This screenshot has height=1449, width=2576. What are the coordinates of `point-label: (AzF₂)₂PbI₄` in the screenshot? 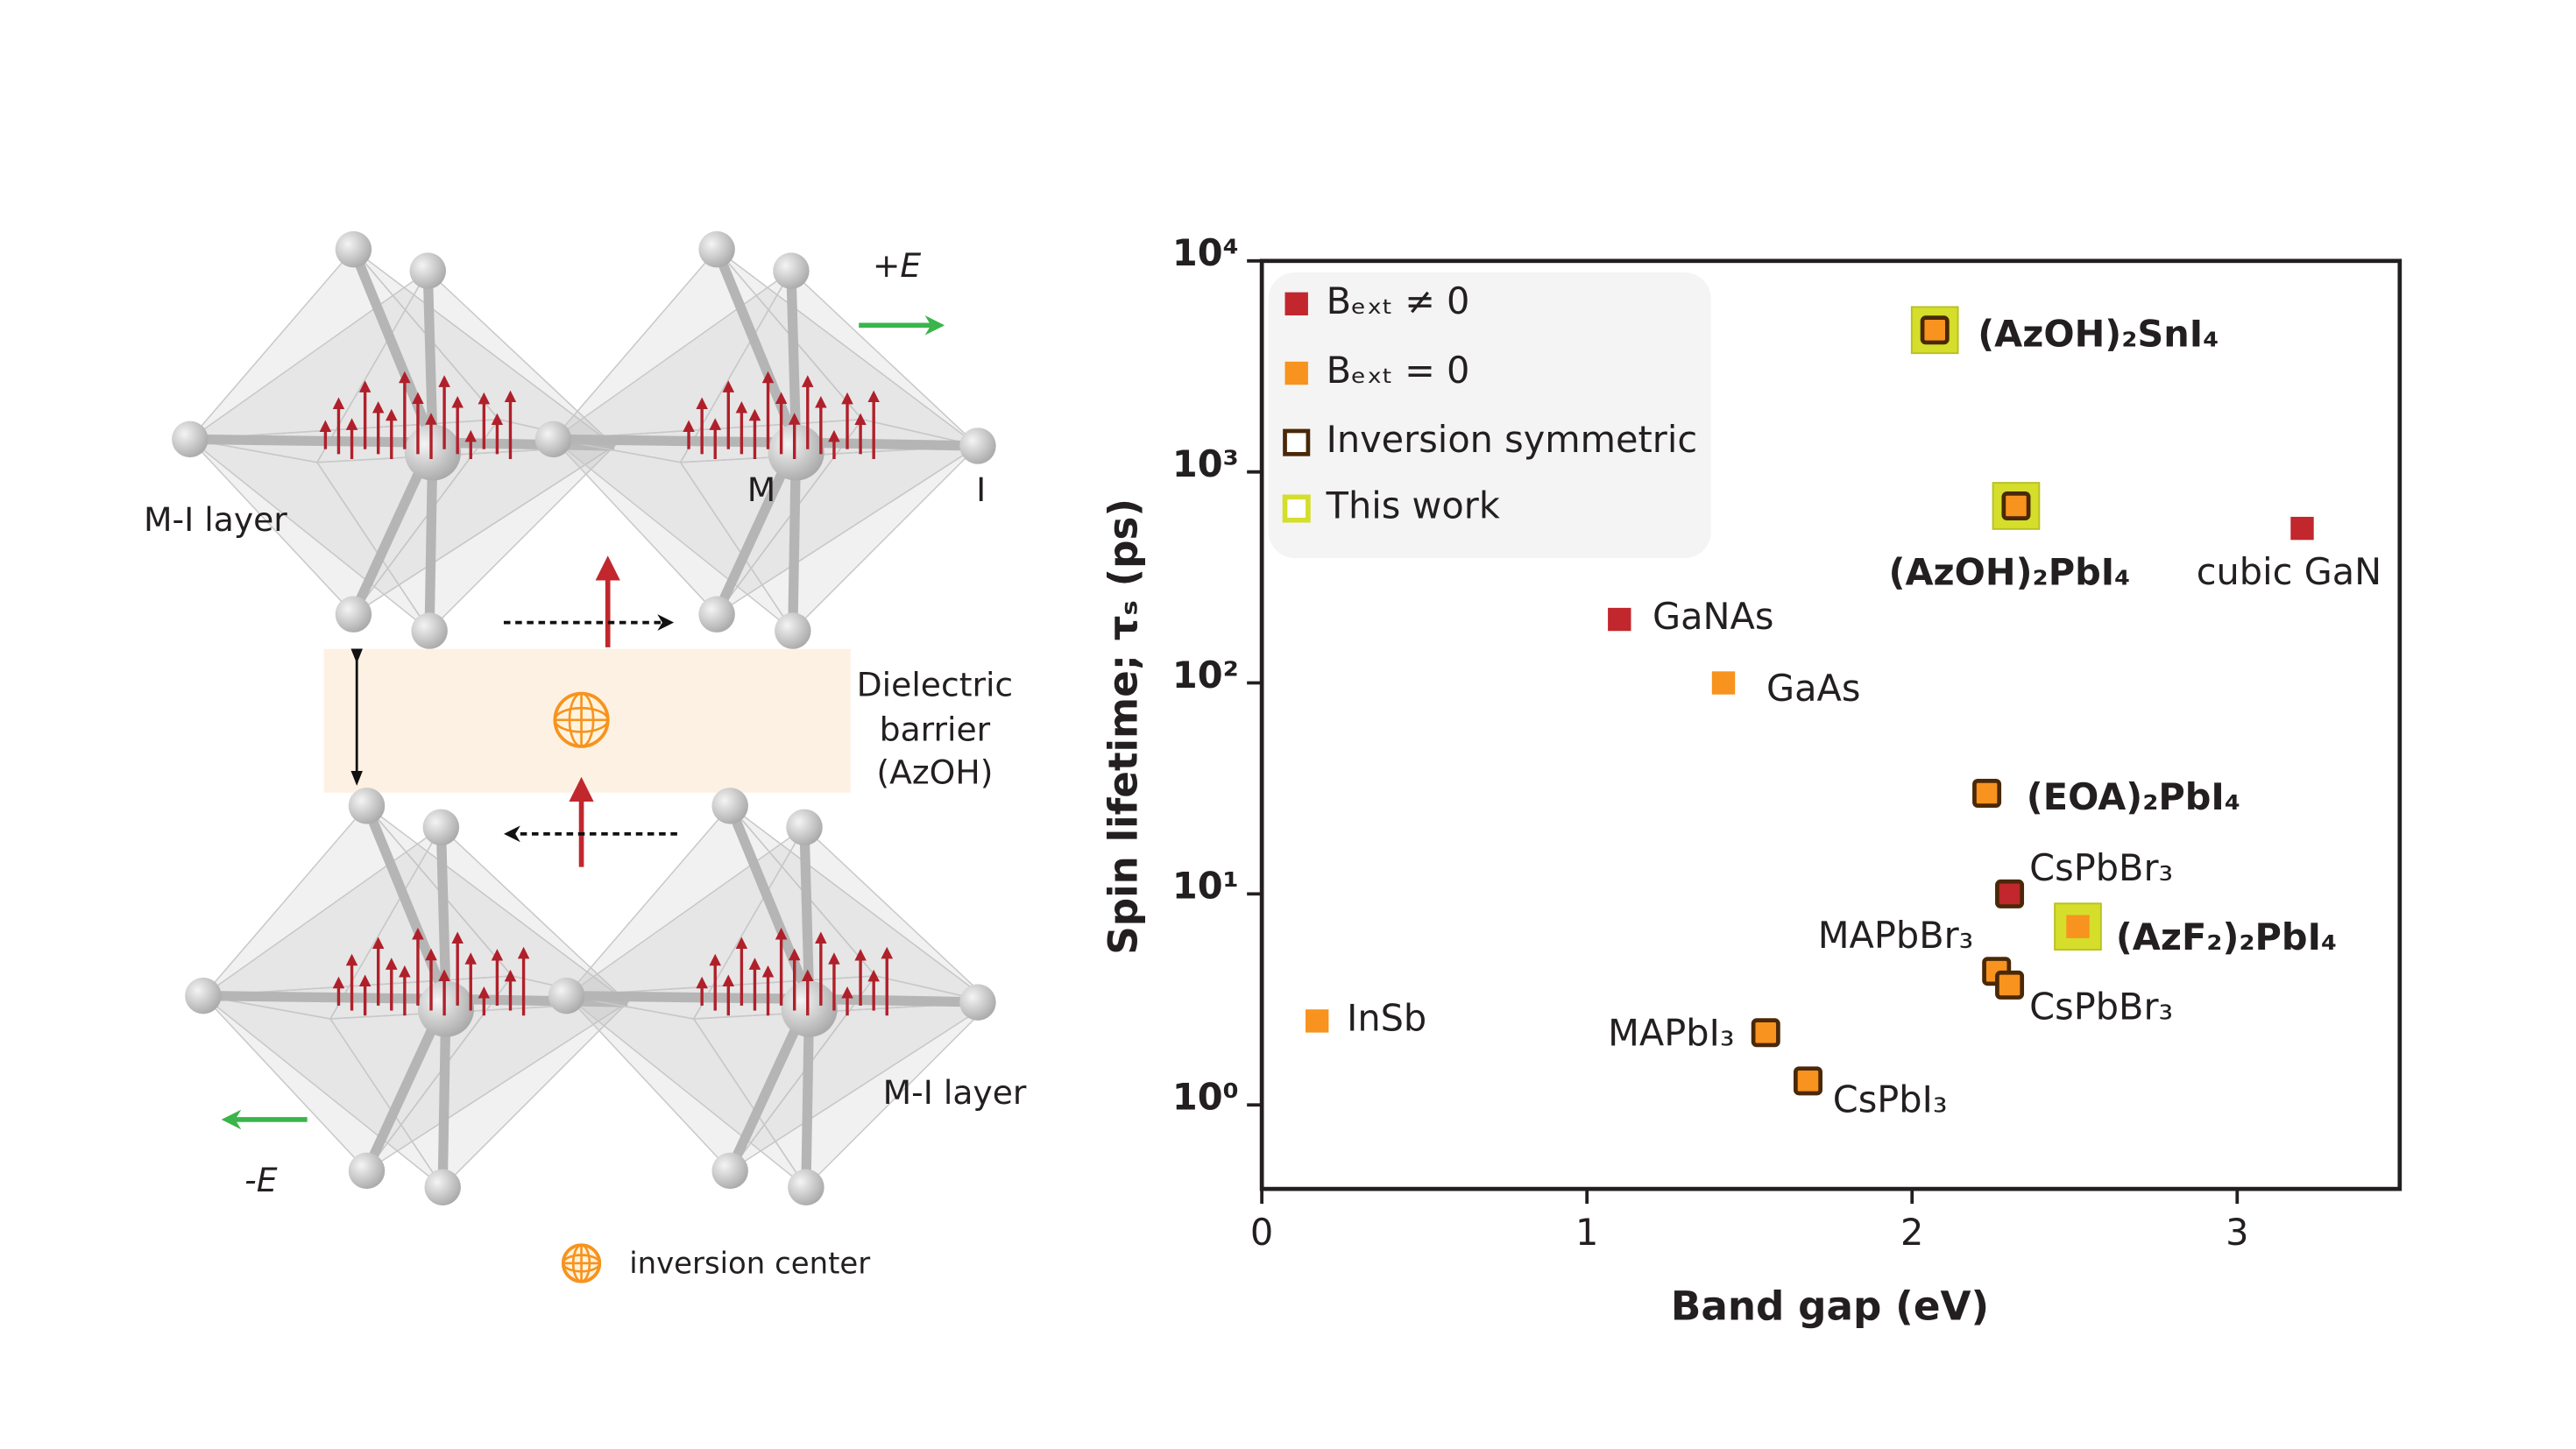 It's located at (2226, 937).